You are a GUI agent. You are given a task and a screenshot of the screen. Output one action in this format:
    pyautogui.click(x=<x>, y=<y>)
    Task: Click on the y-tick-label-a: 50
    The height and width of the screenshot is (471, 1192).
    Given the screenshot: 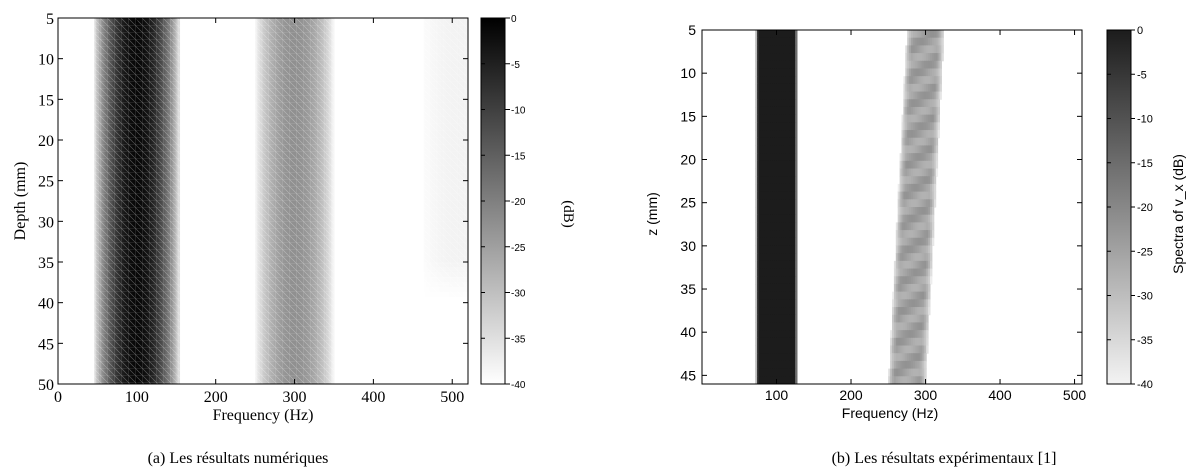 What is the action you would take?
    pyautogui.click(x=46, y=385)
    